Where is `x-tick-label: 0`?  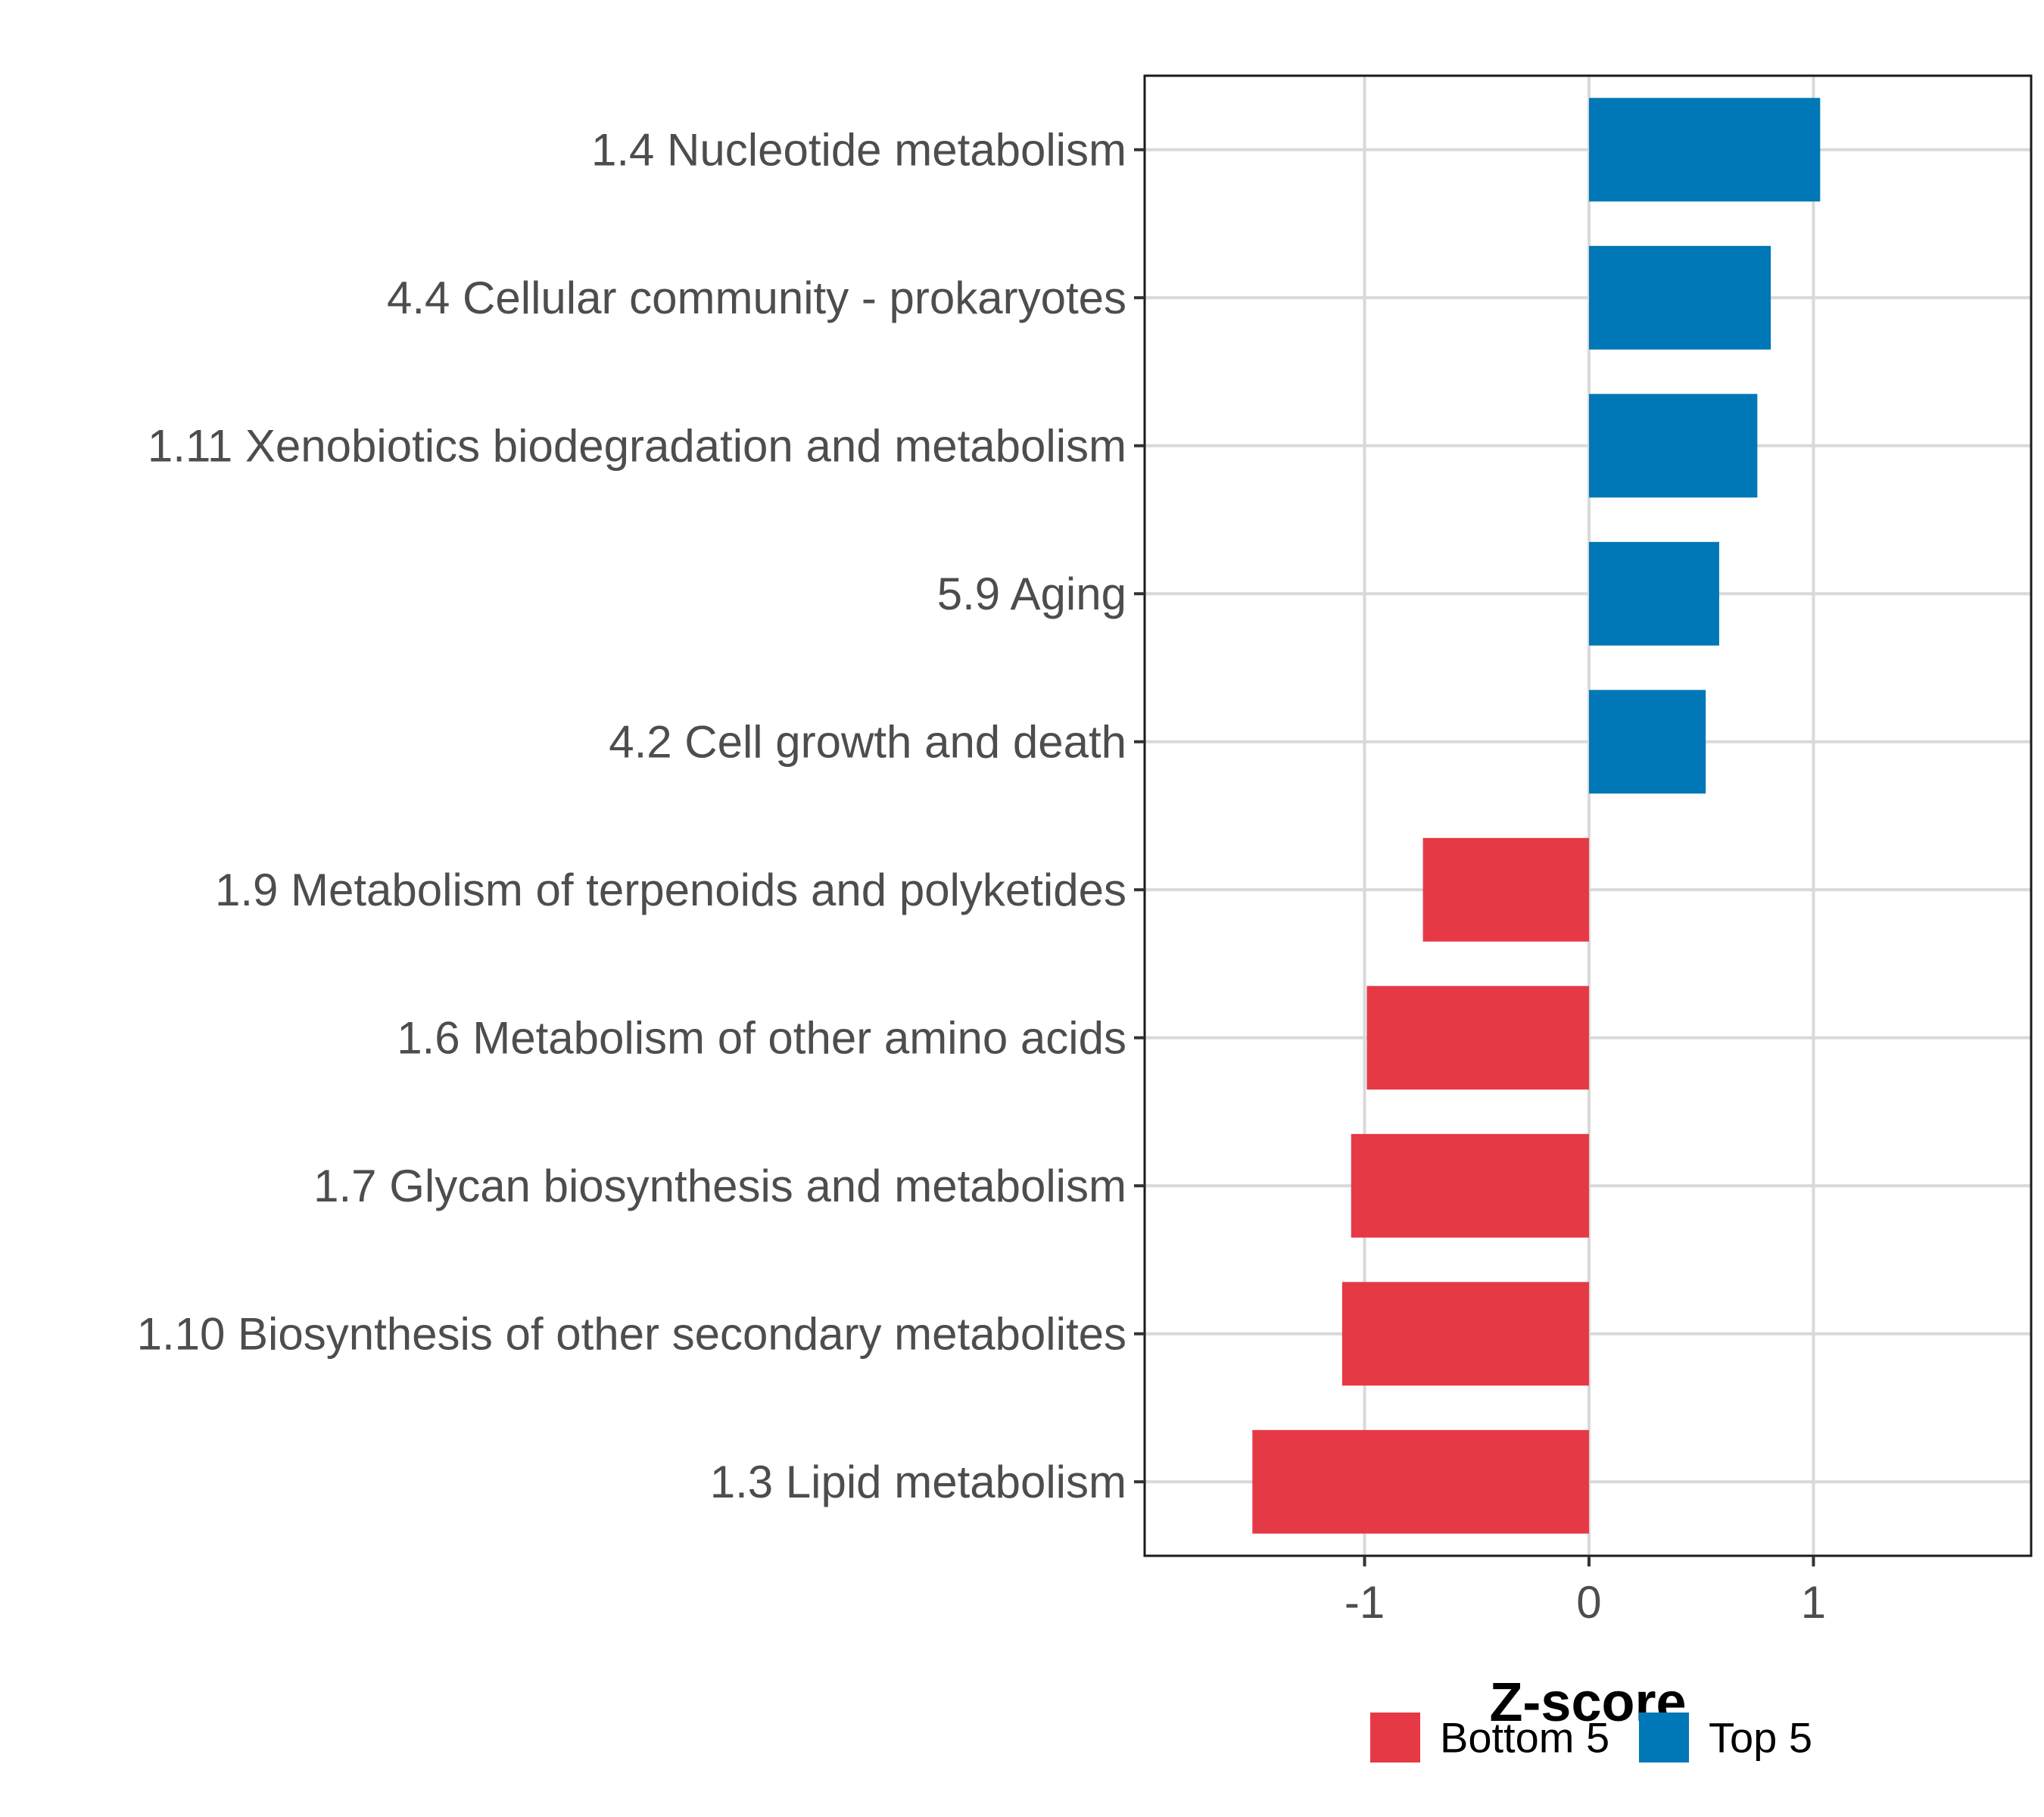
x-tick-label: 0 is located at coordinates (1588, 1602).